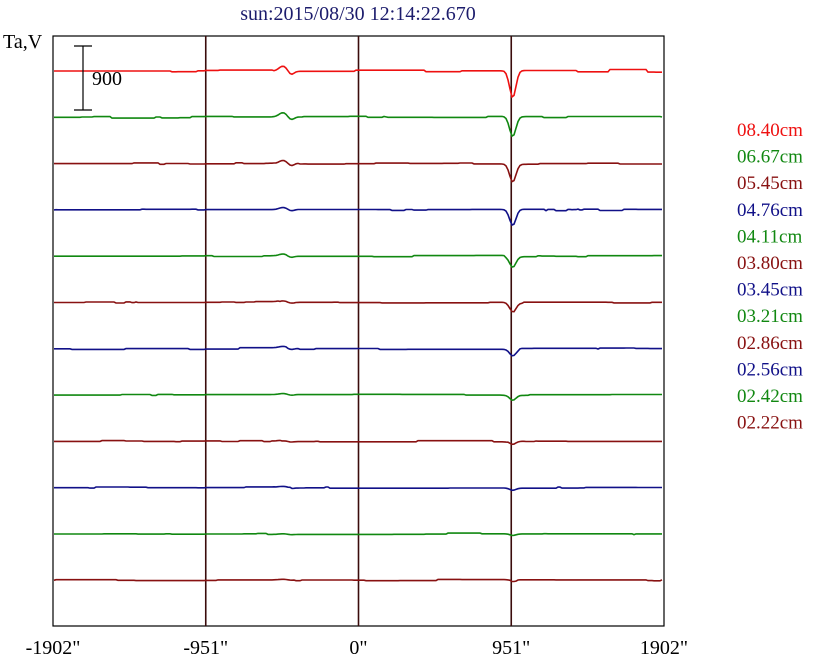 The width and height of the screenshot is (813, 662). I want to click on series-line-06.67cm, so click(358, 124).